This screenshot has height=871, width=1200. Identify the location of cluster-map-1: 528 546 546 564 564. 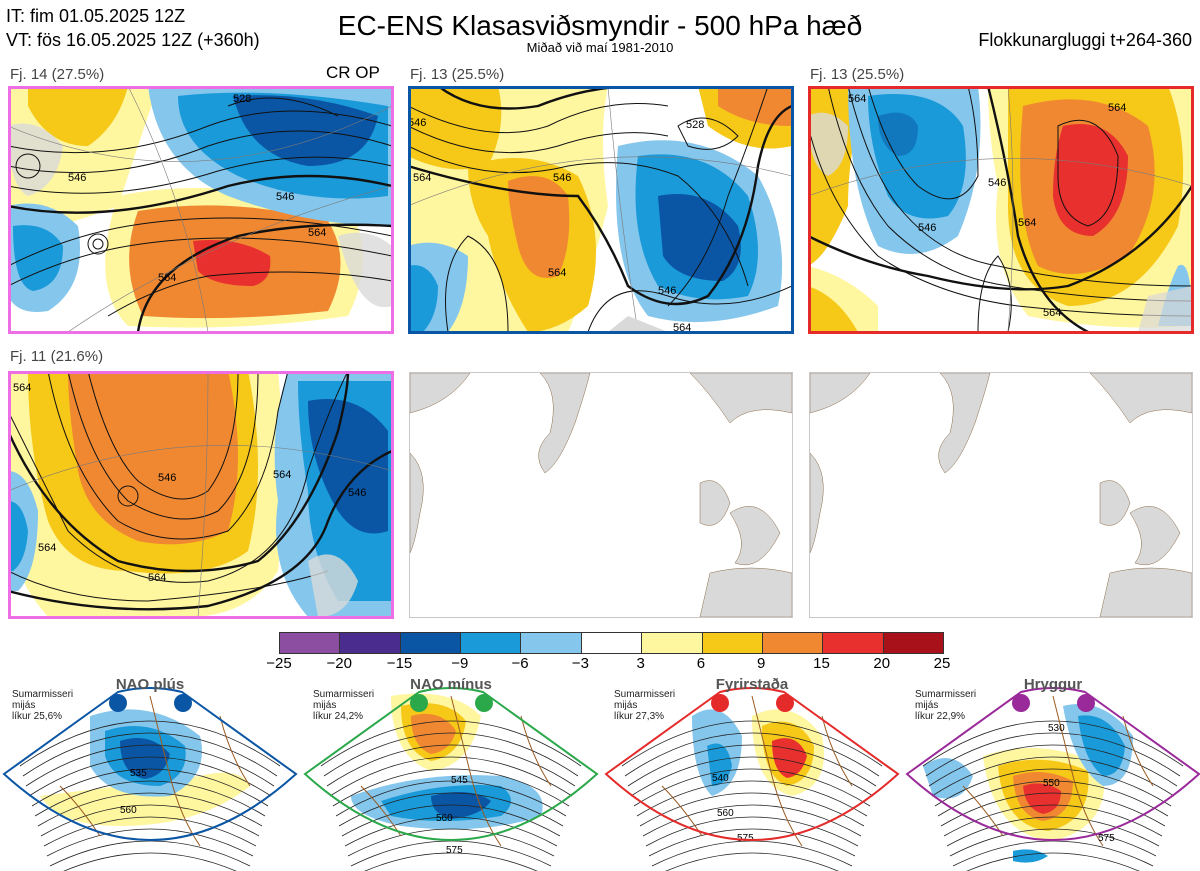
(200, 209).